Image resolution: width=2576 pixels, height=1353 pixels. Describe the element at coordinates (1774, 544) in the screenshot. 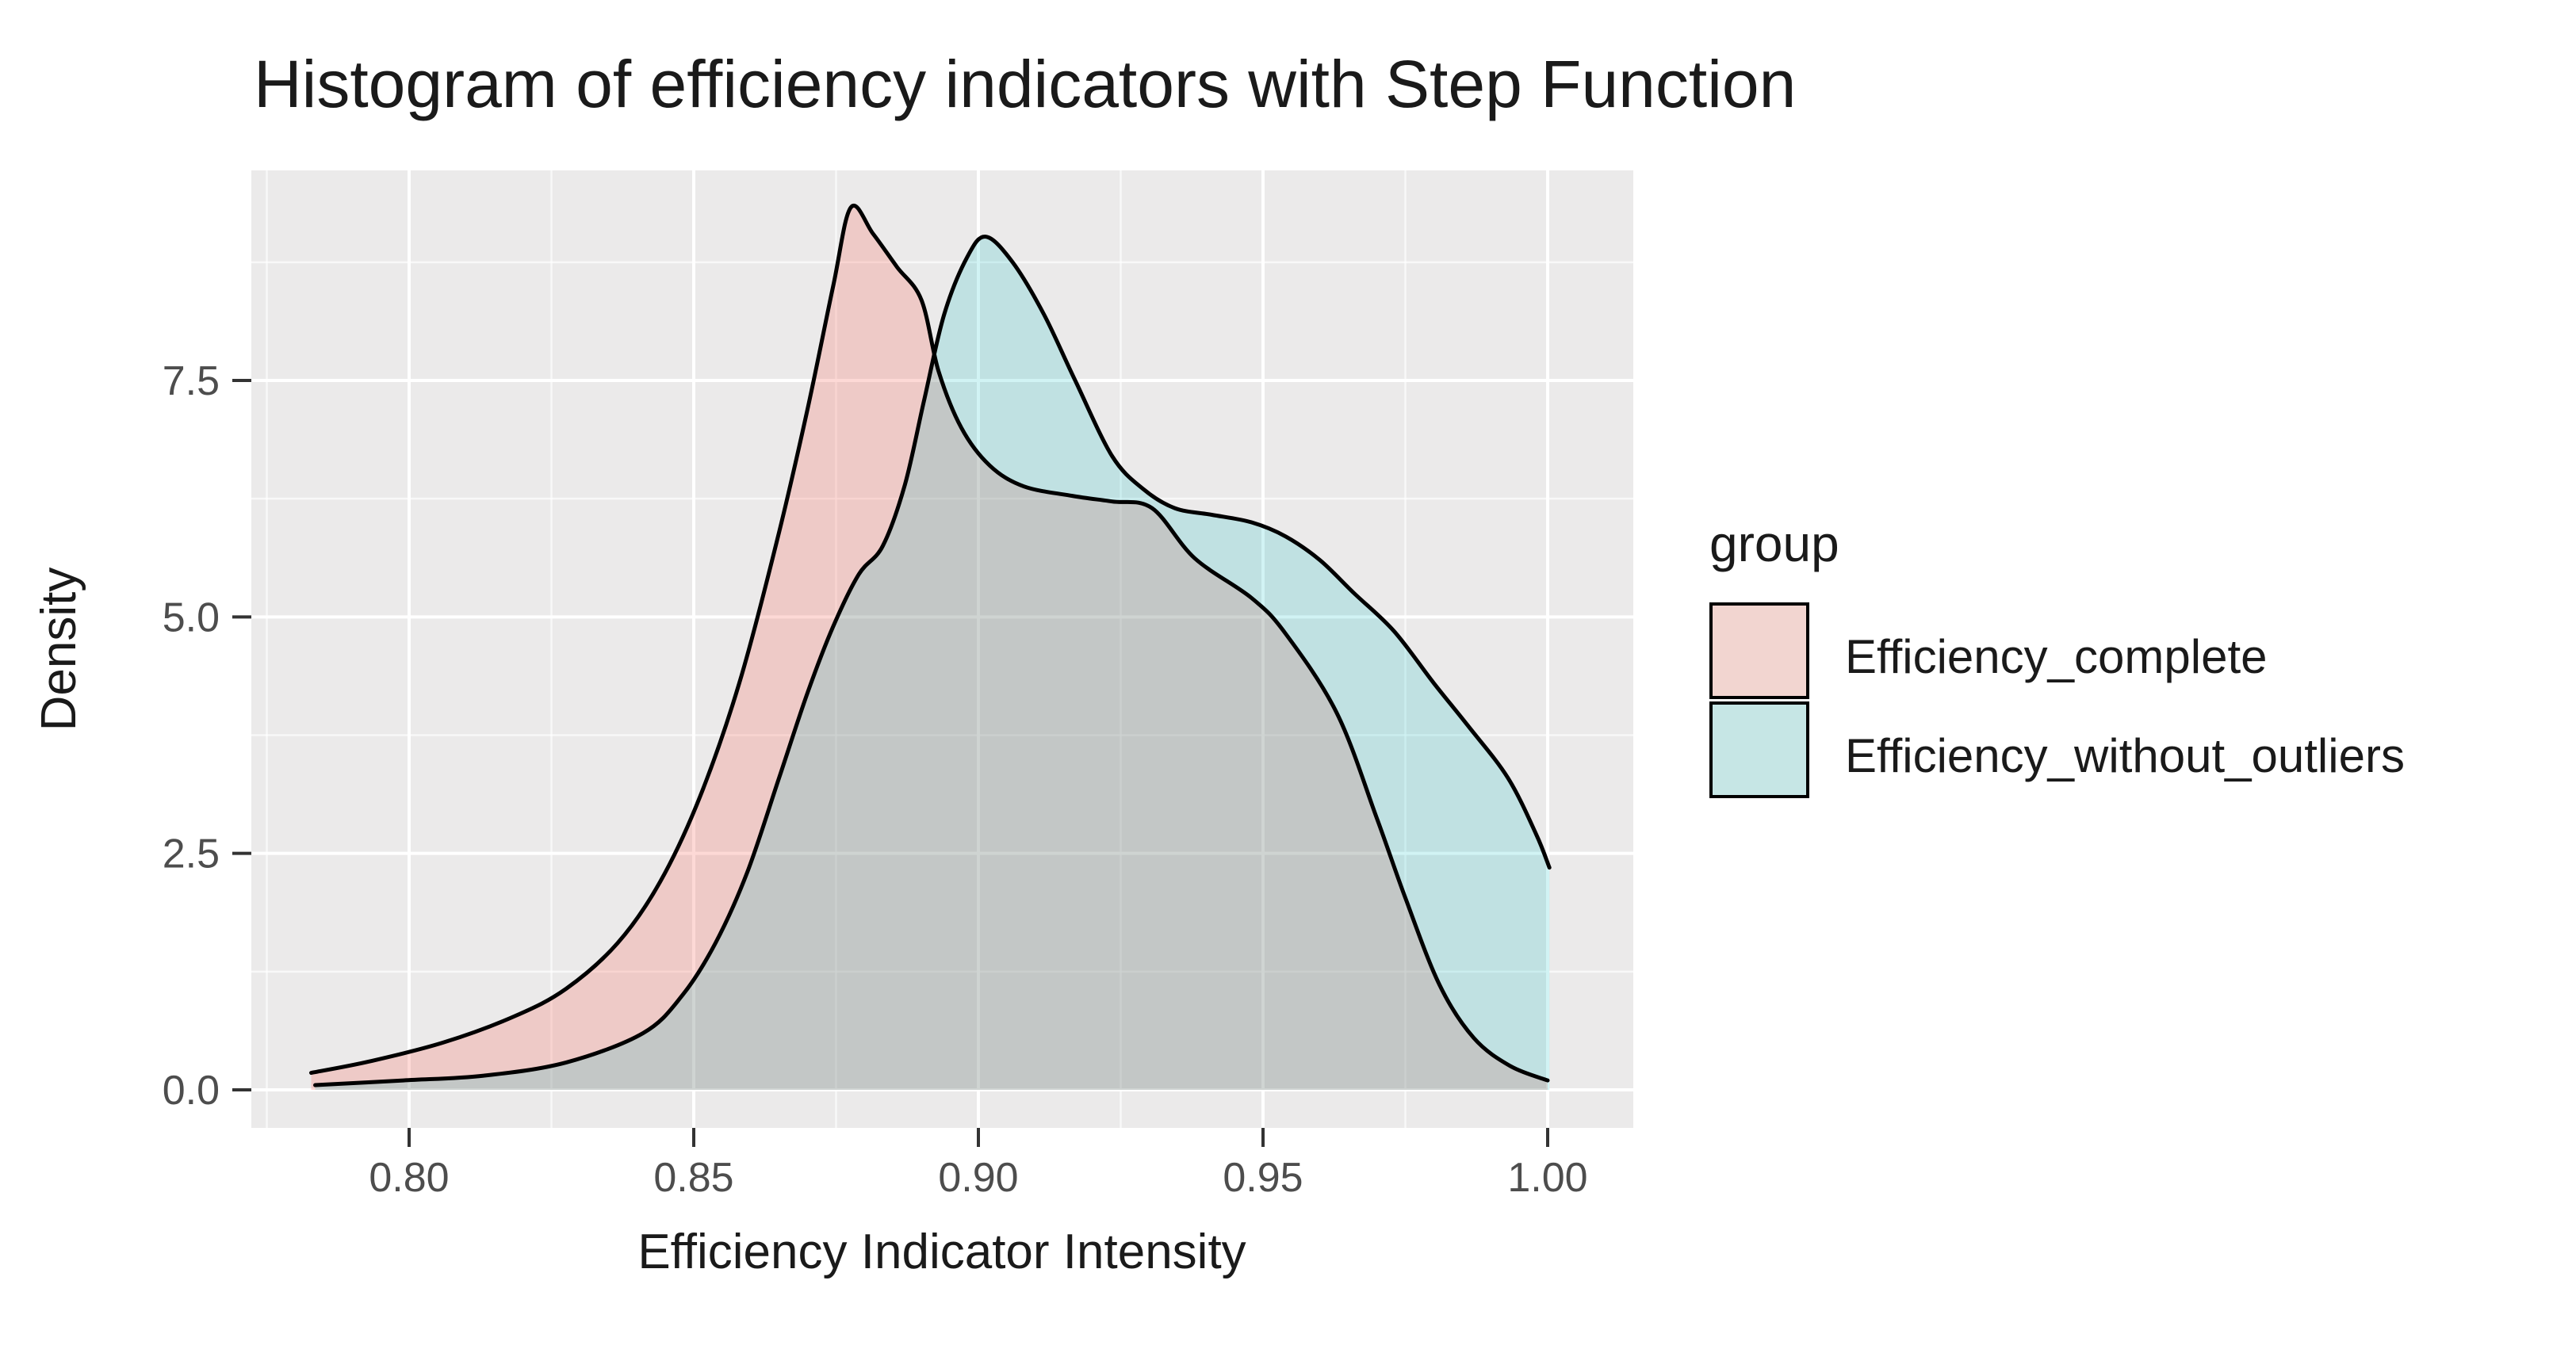

I see `legend-title: group` at that location.